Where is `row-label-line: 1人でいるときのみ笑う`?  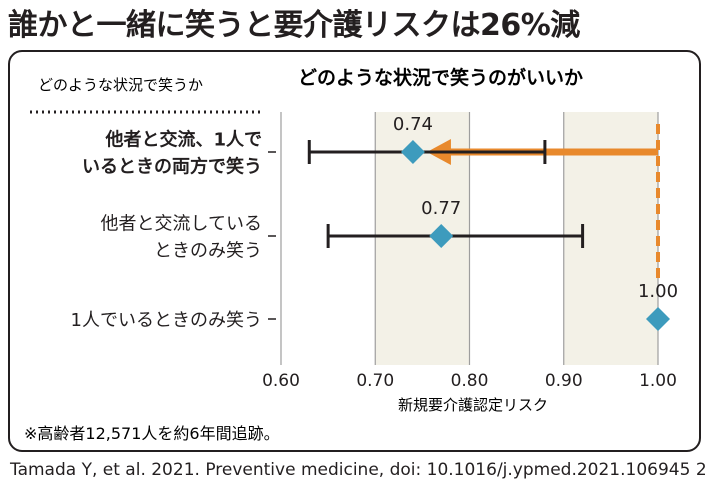
row-label-line: 1人でいるときのみ笑う is located at coordinates (166, 320).